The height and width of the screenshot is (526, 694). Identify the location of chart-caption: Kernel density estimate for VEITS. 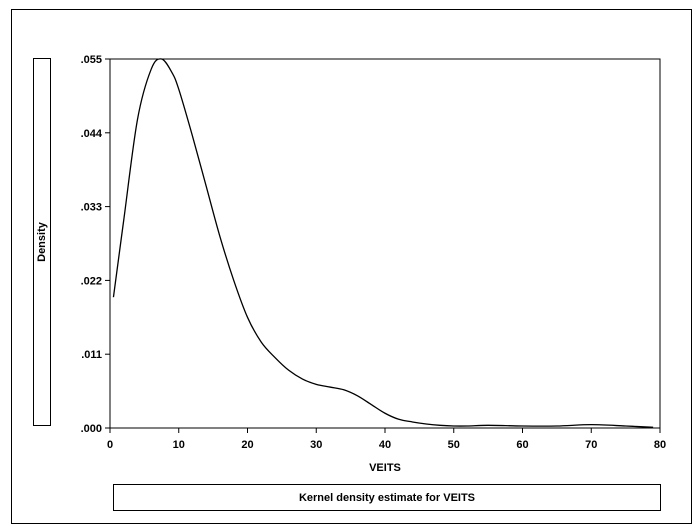
(387, 497).